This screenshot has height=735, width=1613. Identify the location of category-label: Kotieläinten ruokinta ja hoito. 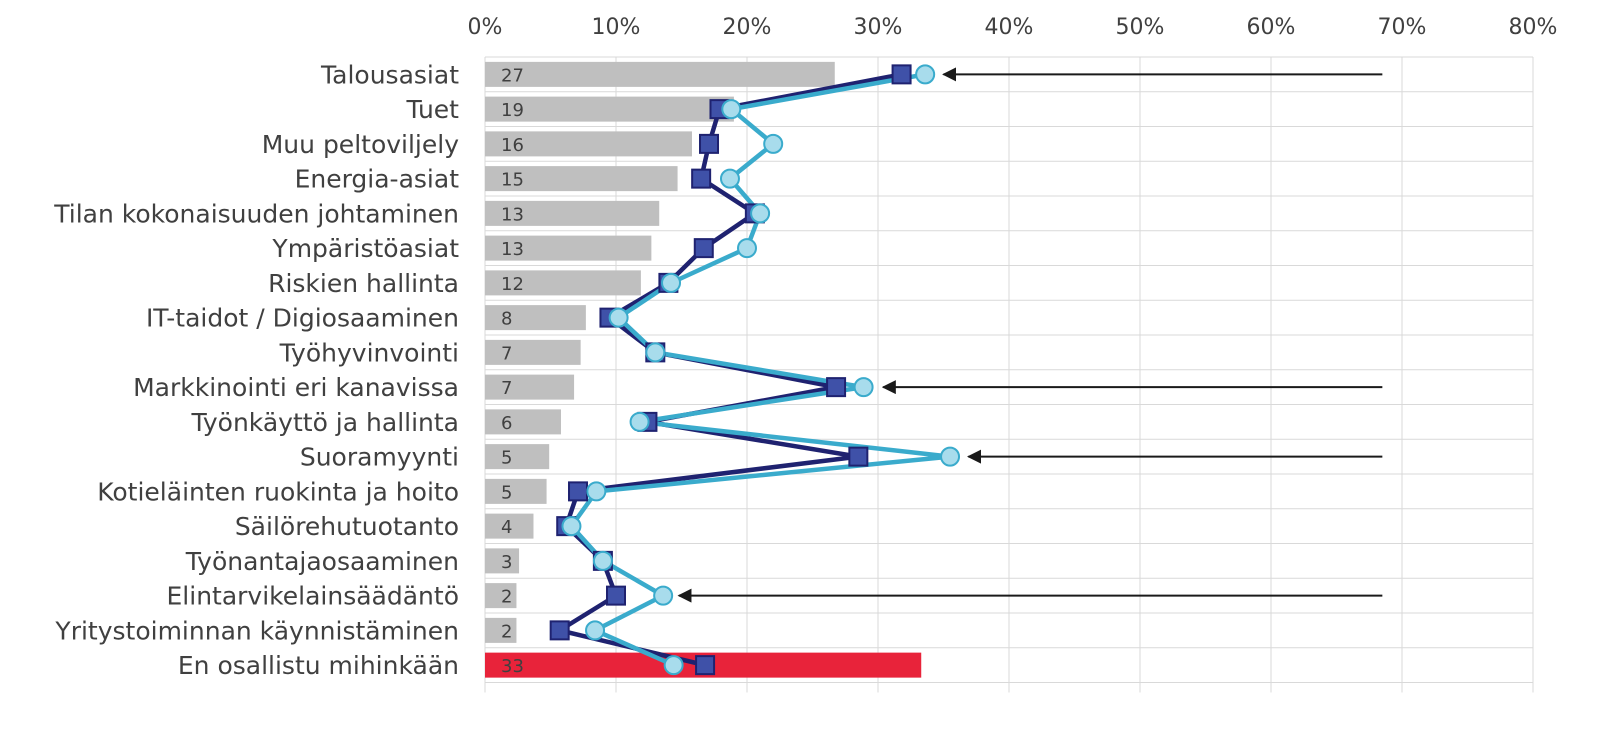
(278, 491).